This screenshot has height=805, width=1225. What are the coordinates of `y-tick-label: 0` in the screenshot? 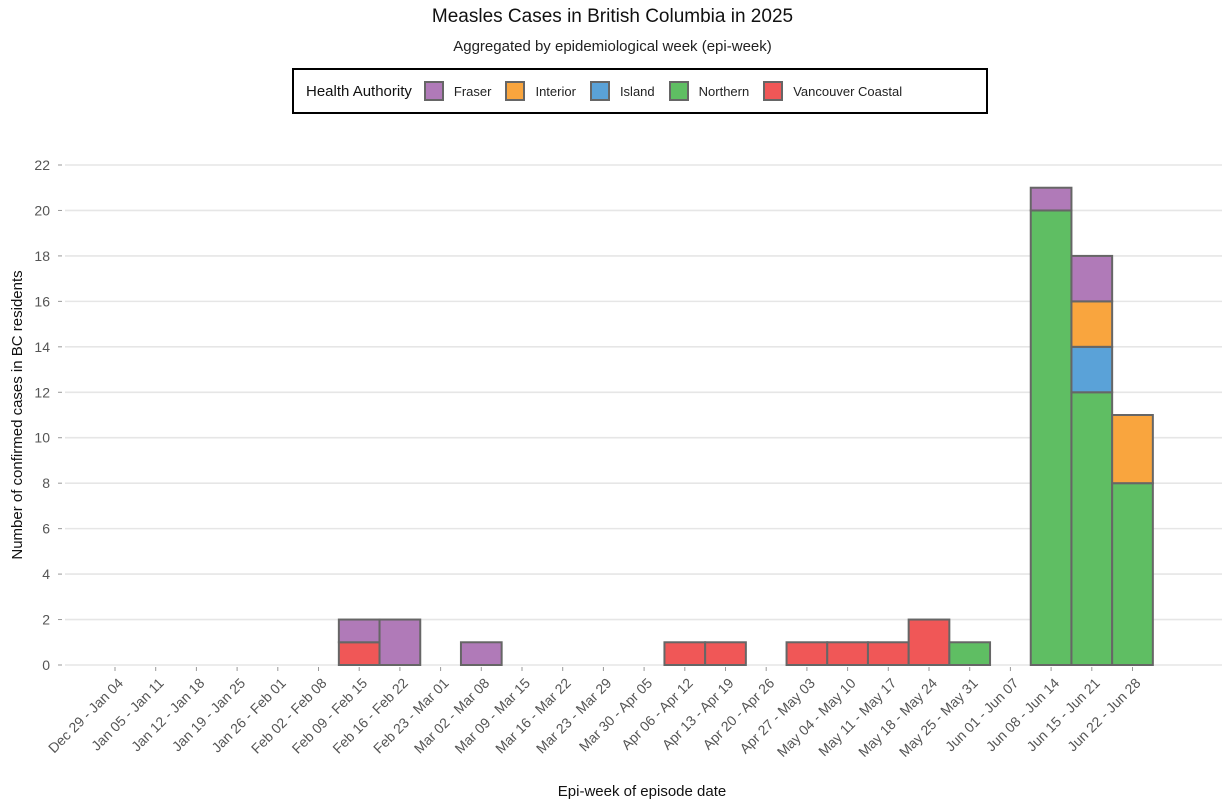 It's located at (46, 665).